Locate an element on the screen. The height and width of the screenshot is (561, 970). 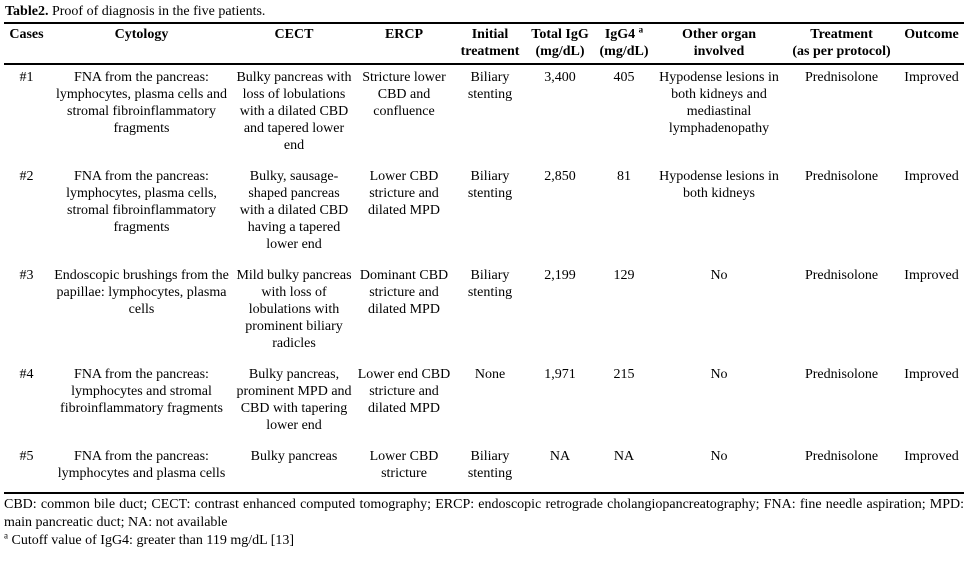
table-caption-label: Table2. is located at coordinates (27, 11).